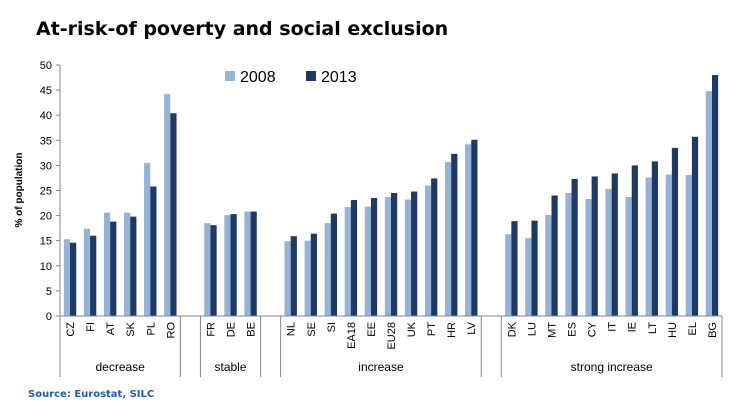 This screenshot has width=742, height=411. I want to click on bar-2008-EE, so click(367, 261).